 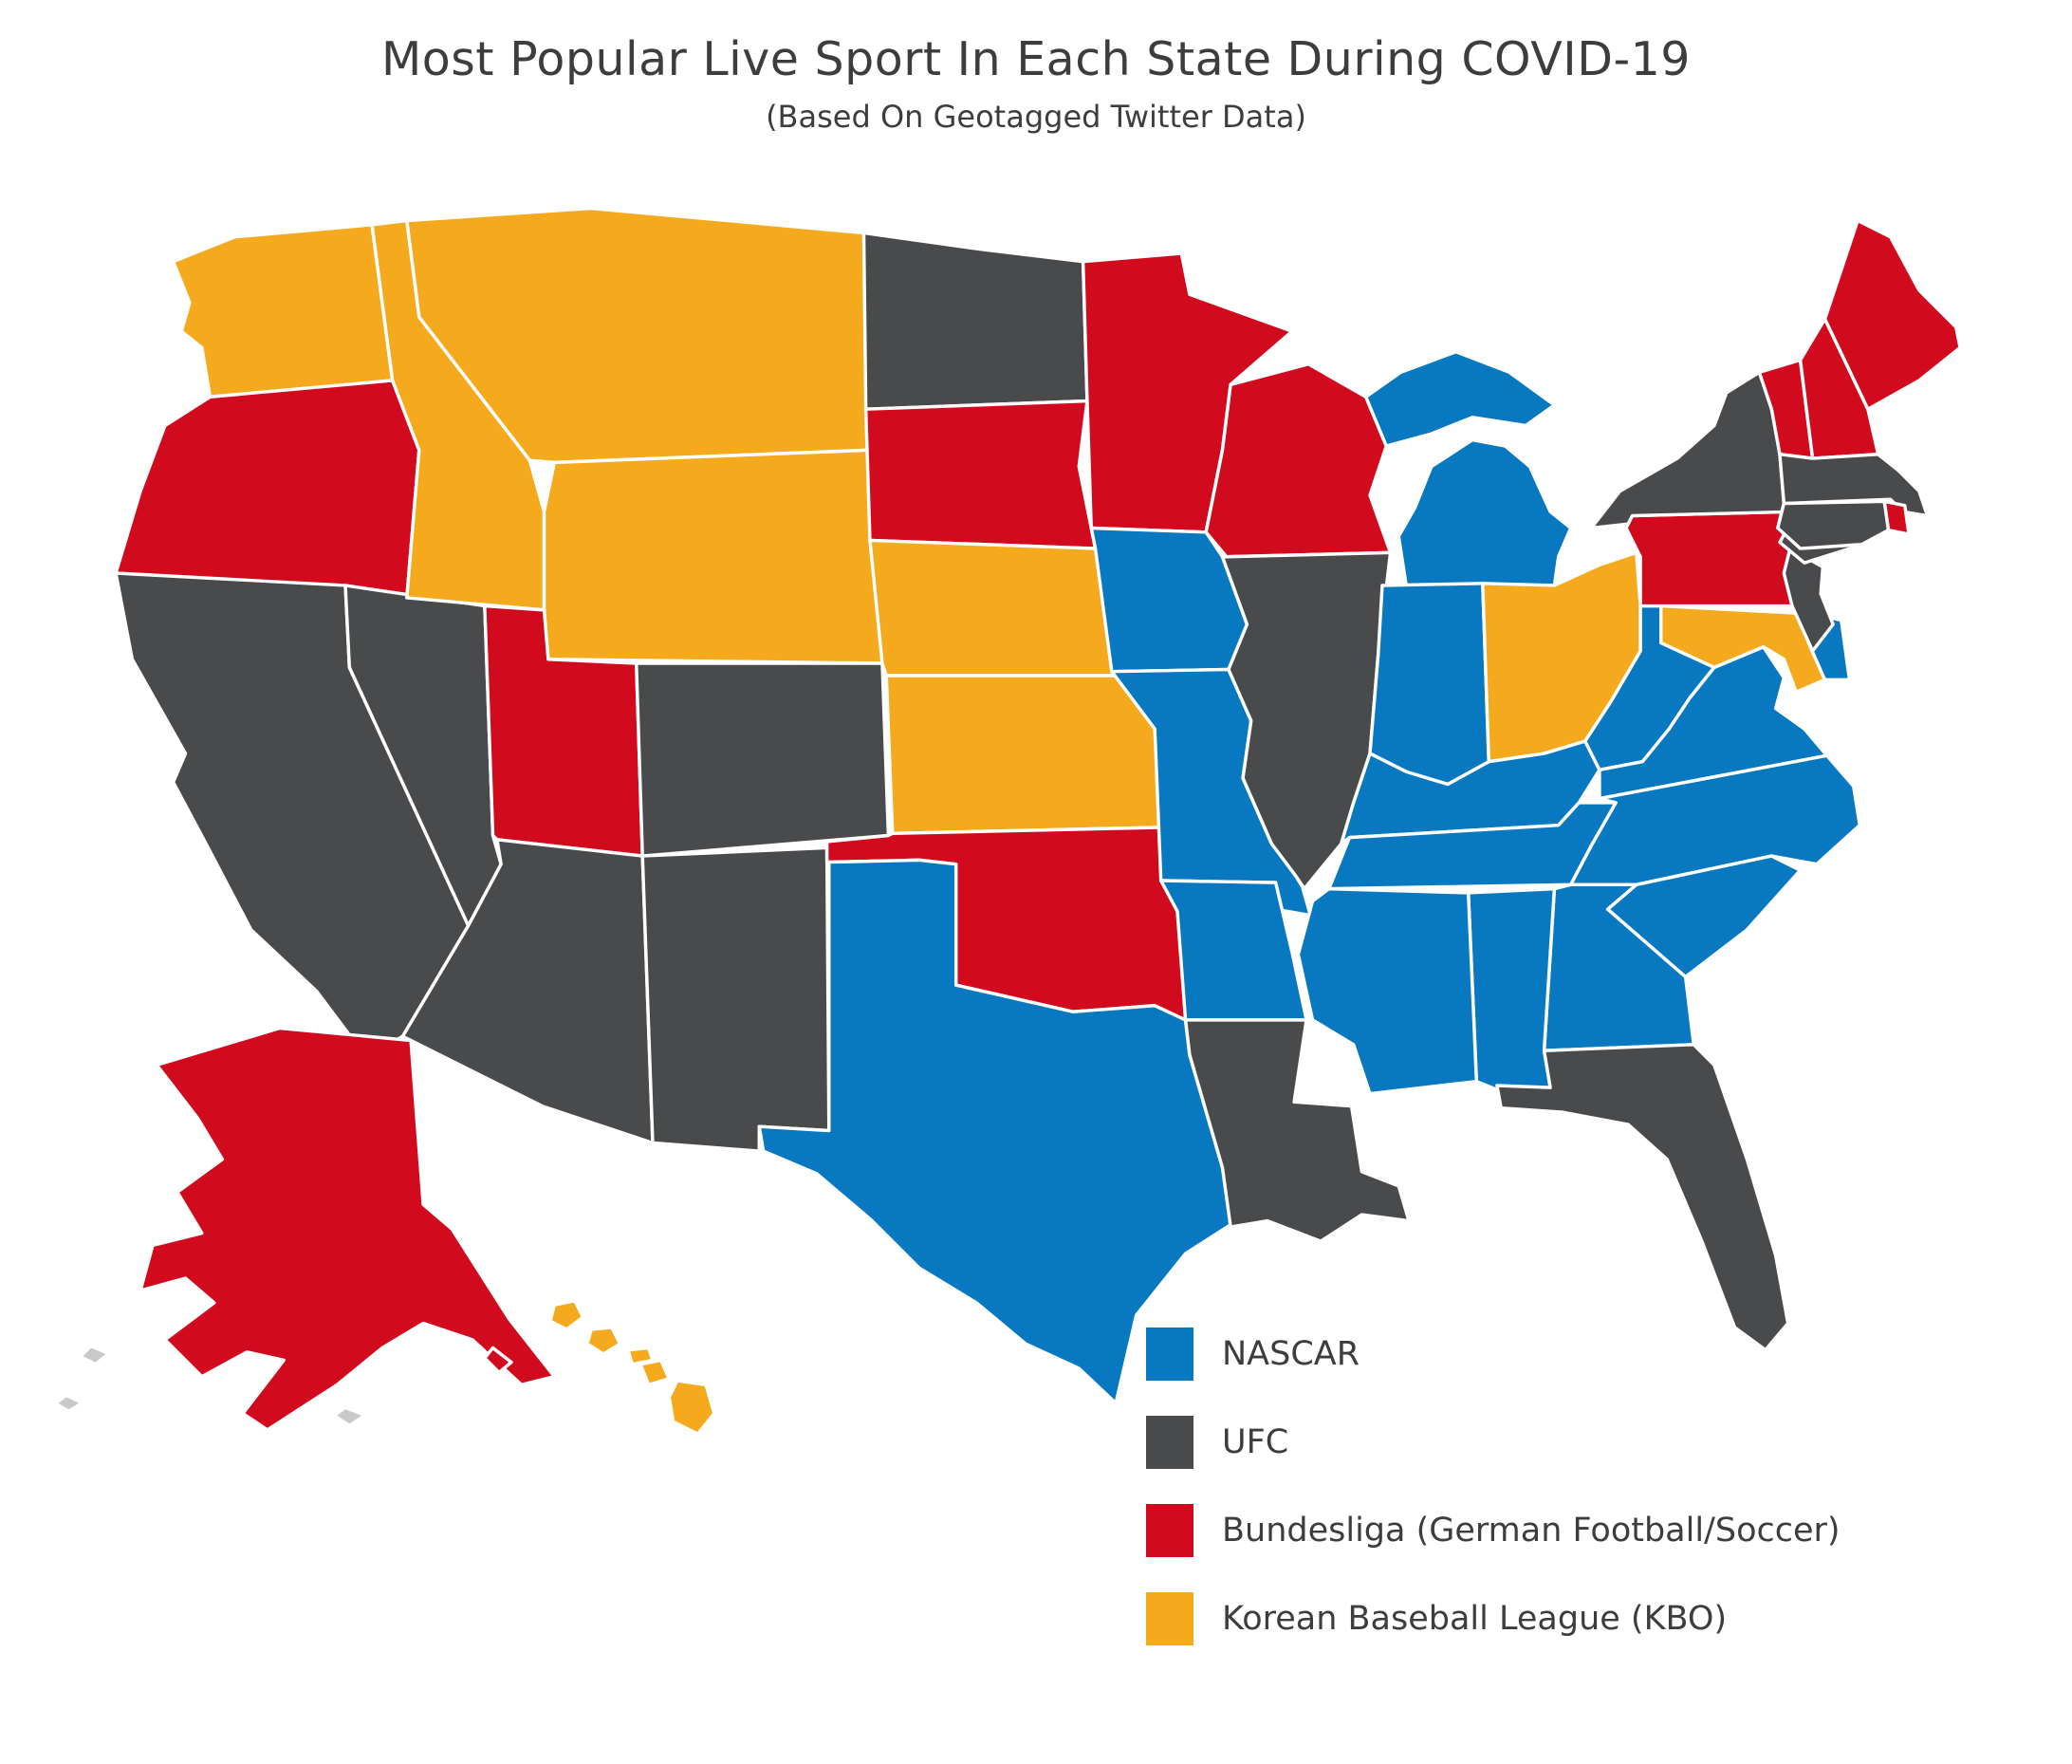 I want to click on legend-item-kbo: Korean Baseball League (KBO), so click(x=1493, y=1618).